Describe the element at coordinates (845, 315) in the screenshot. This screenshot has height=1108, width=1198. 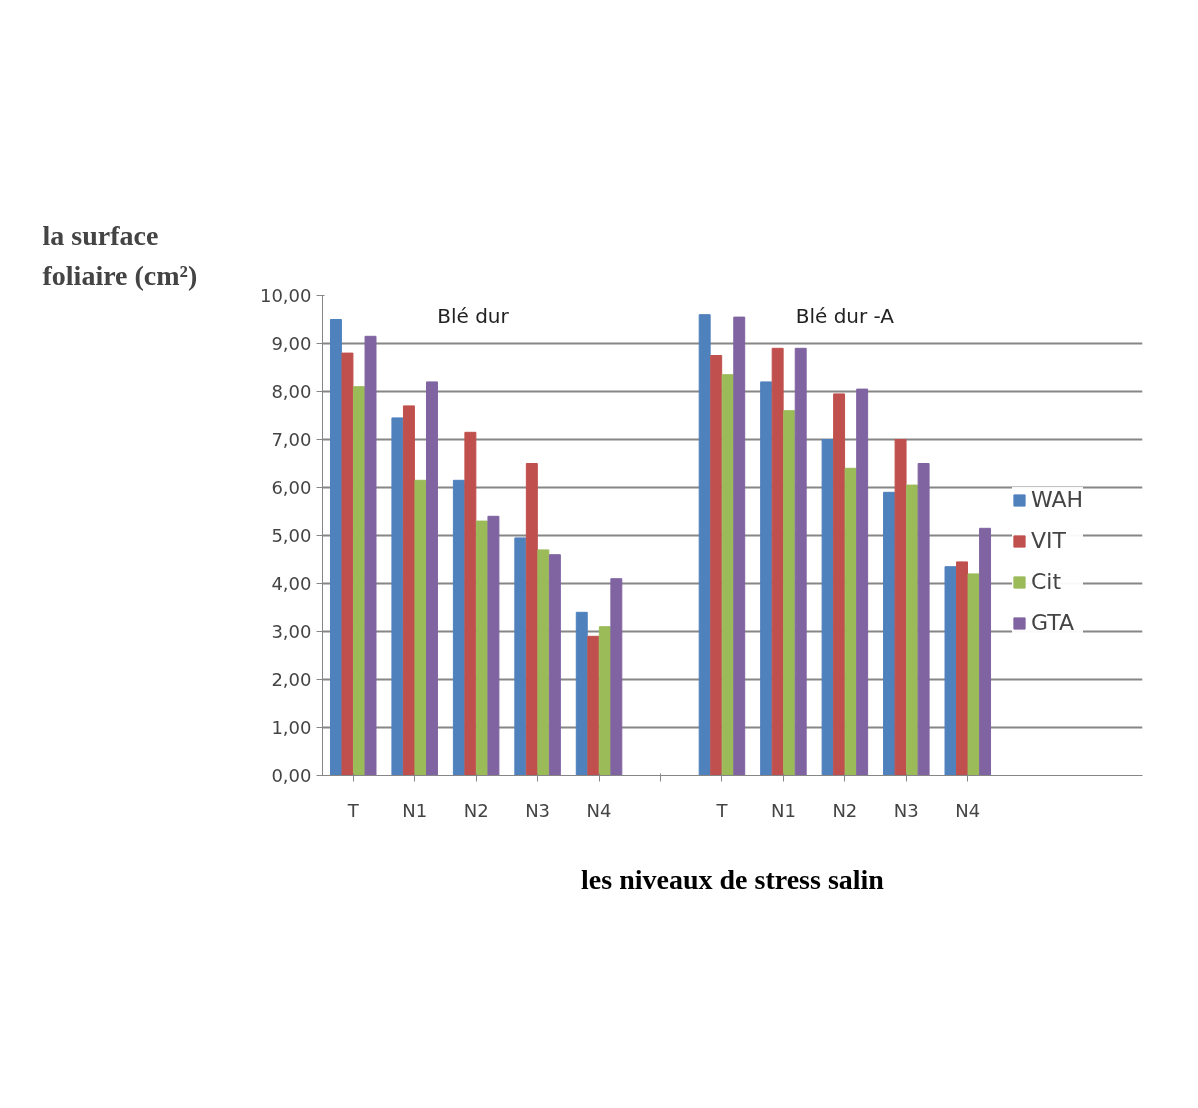
I see `annotation: Blé dur -A` at that location.